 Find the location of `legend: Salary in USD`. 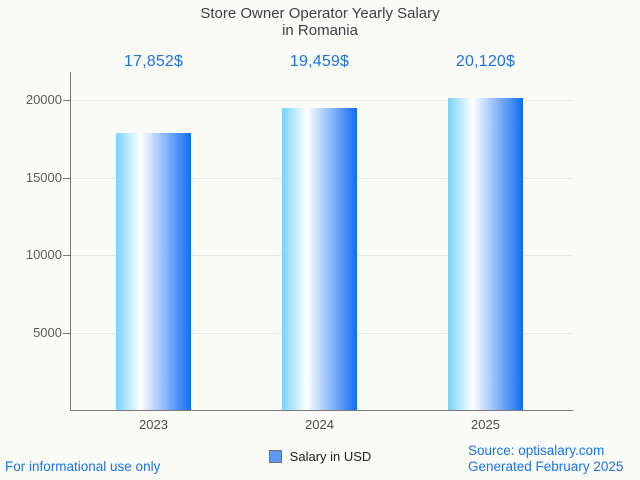

legend: Salary in USD is located at coordinates (320, 456).